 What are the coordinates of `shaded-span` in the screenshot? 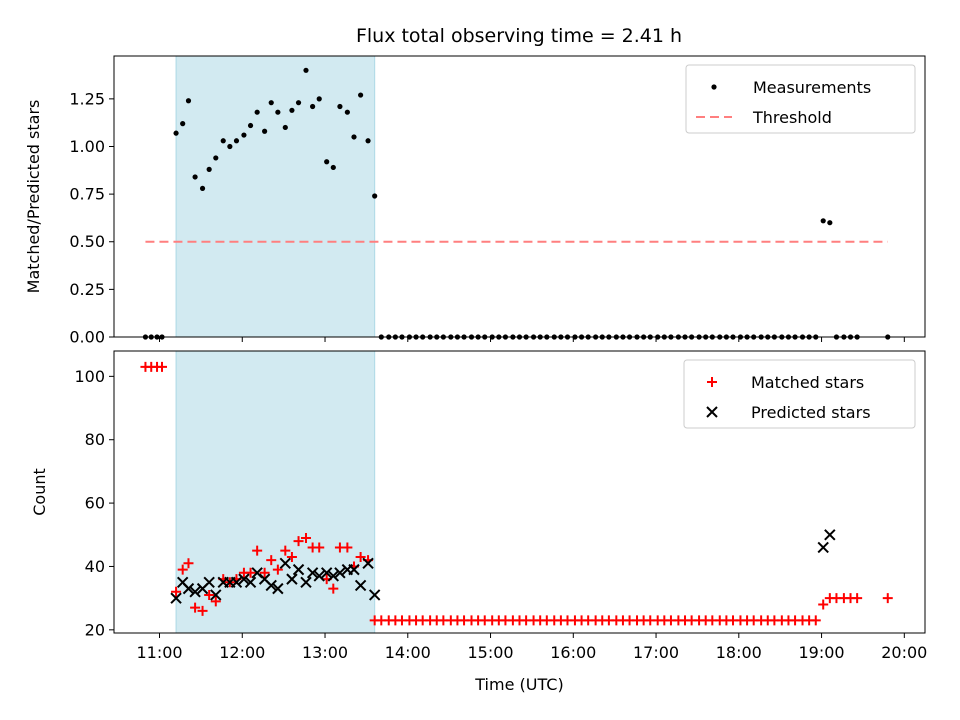 It's located at (275, 196).